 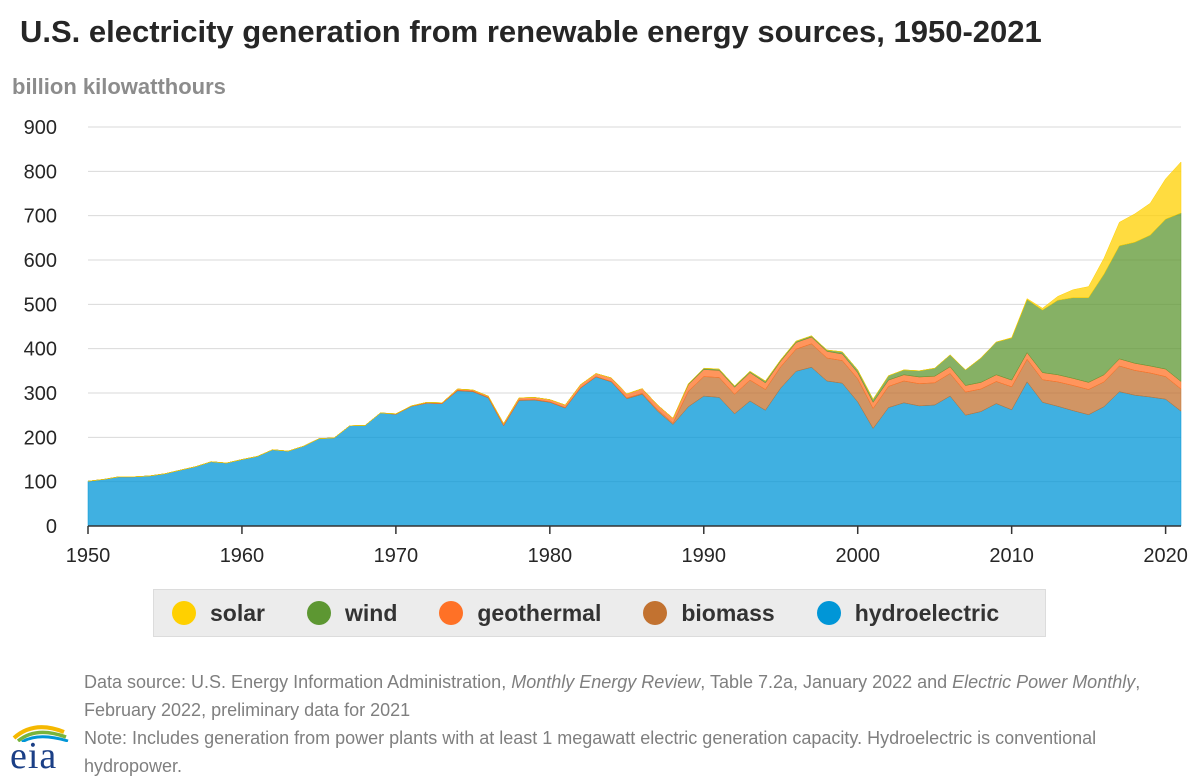 I want to click on y-tick-label: 100, so click(x=40, y=483).